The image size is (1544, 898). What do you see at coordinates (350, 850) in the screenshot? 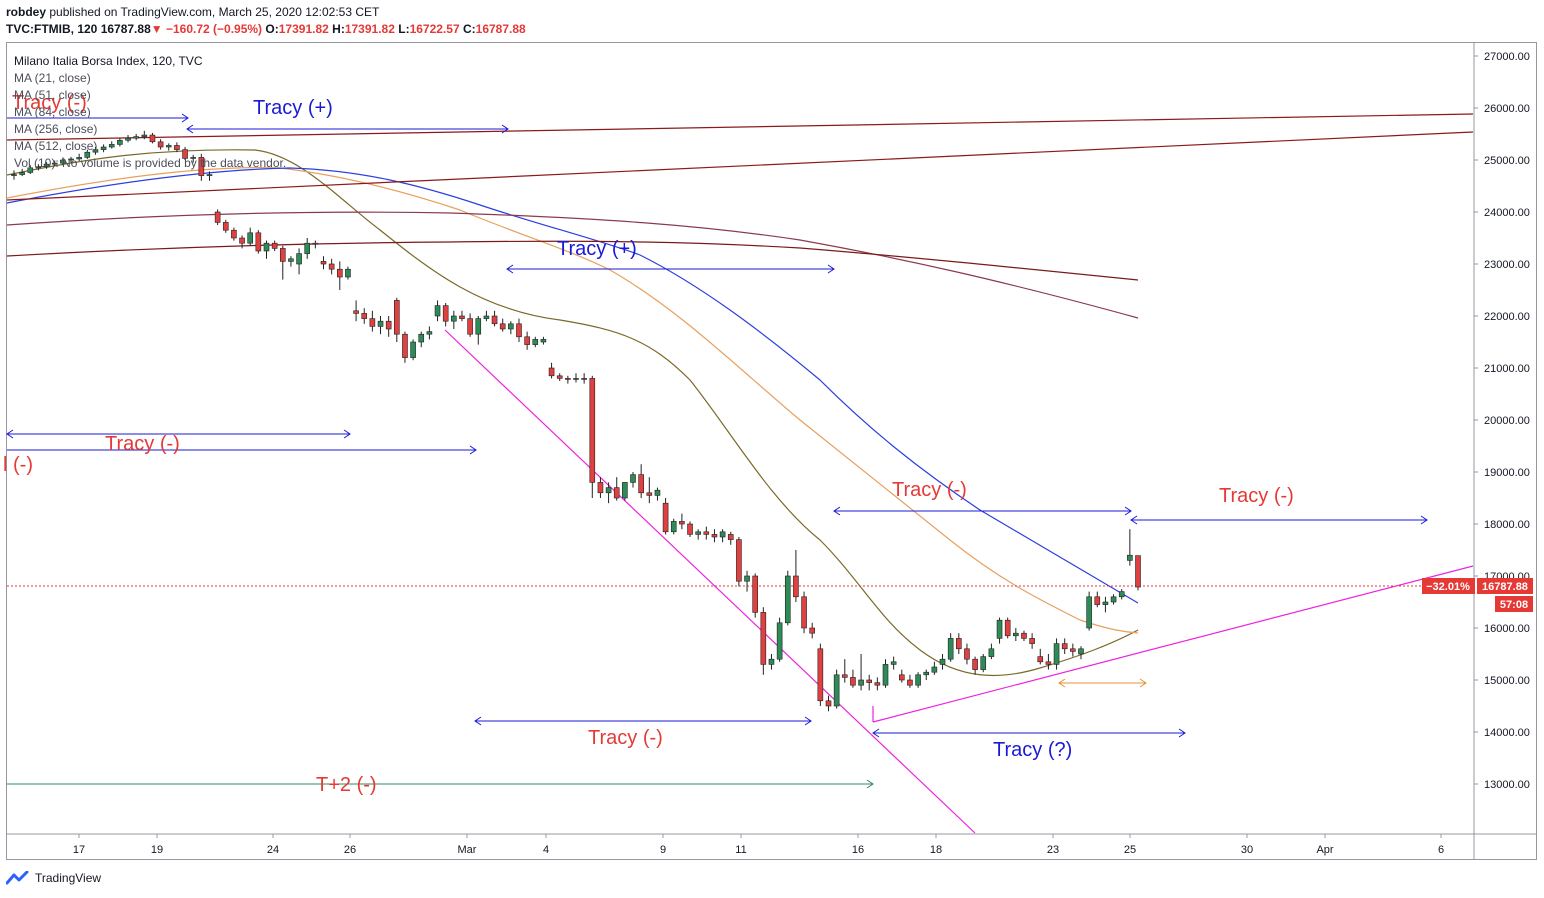
I see `time-tick-label: 26` at bounding box center [350, 850].